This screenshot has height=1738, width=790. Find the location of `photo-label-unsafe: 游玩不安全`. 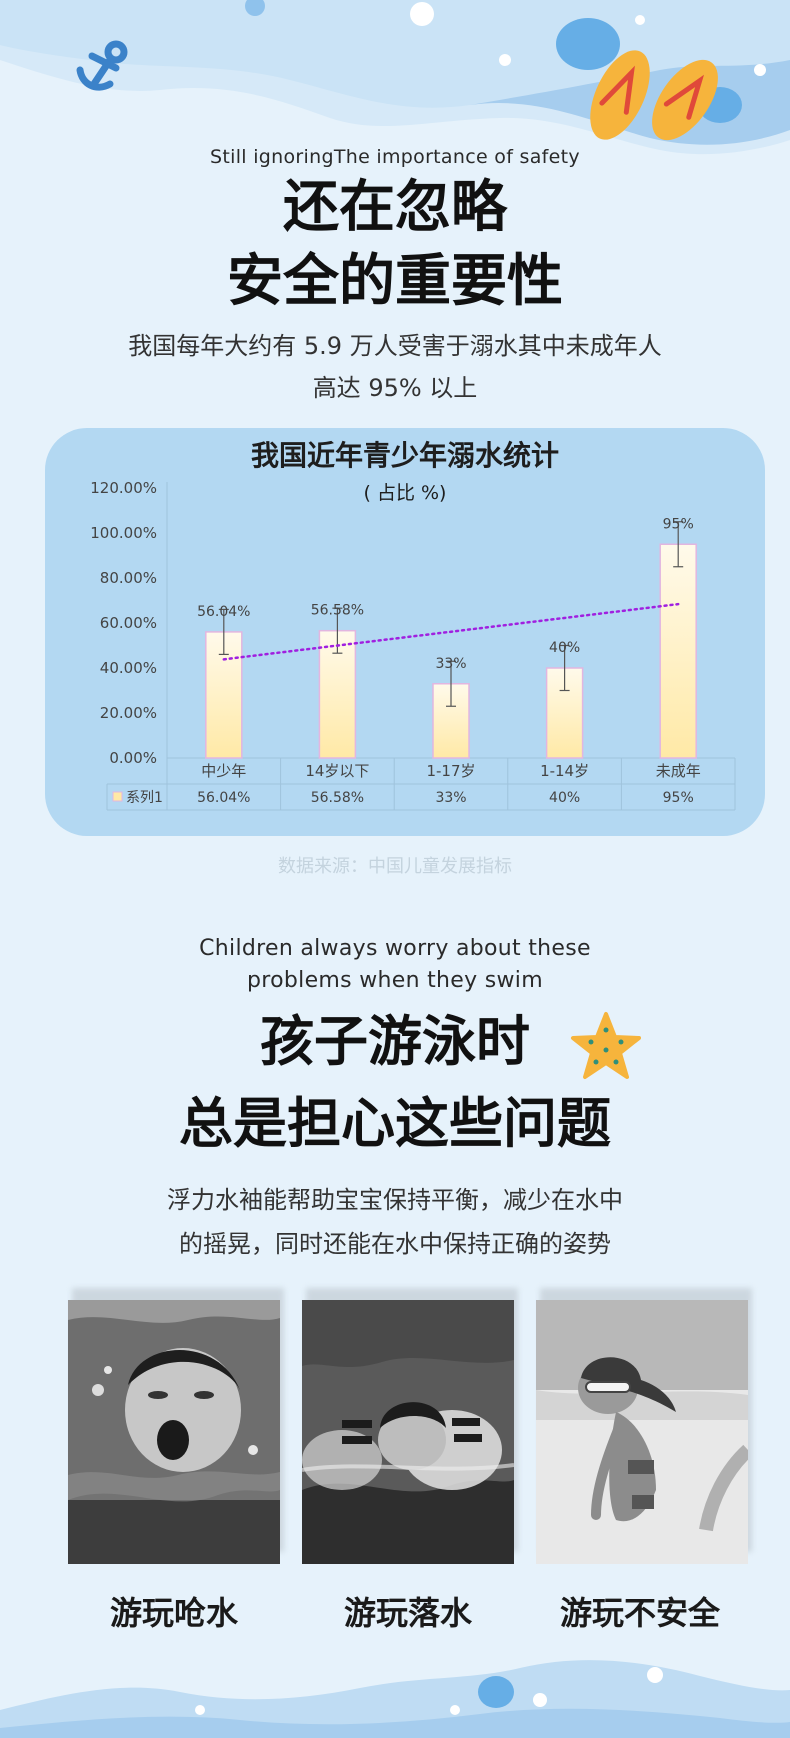

photo-label-unsafe: 游玩不安全 is located at coordinates (639, 1613).